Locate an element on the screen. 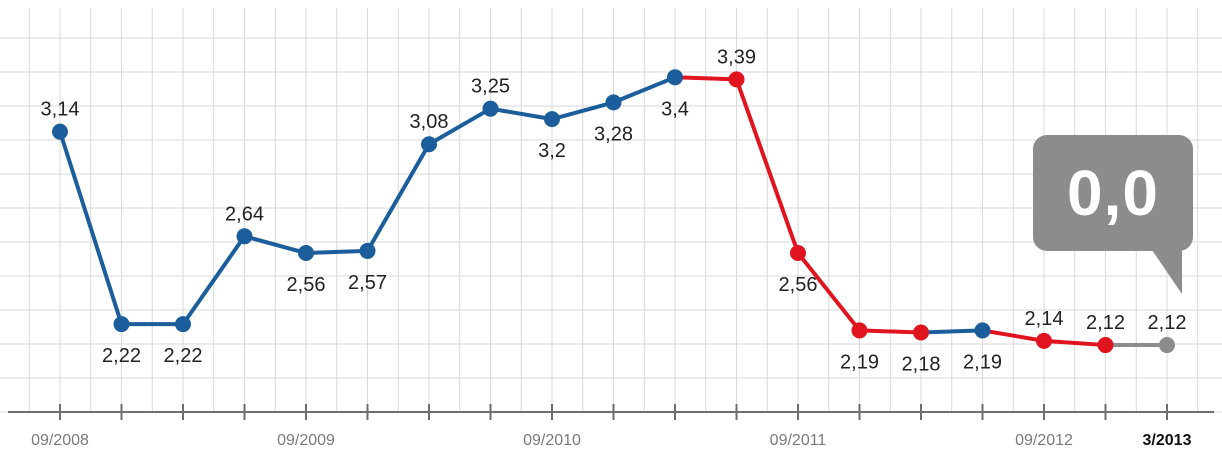  data-label: 3,4 is located at coordinates (675, 109).